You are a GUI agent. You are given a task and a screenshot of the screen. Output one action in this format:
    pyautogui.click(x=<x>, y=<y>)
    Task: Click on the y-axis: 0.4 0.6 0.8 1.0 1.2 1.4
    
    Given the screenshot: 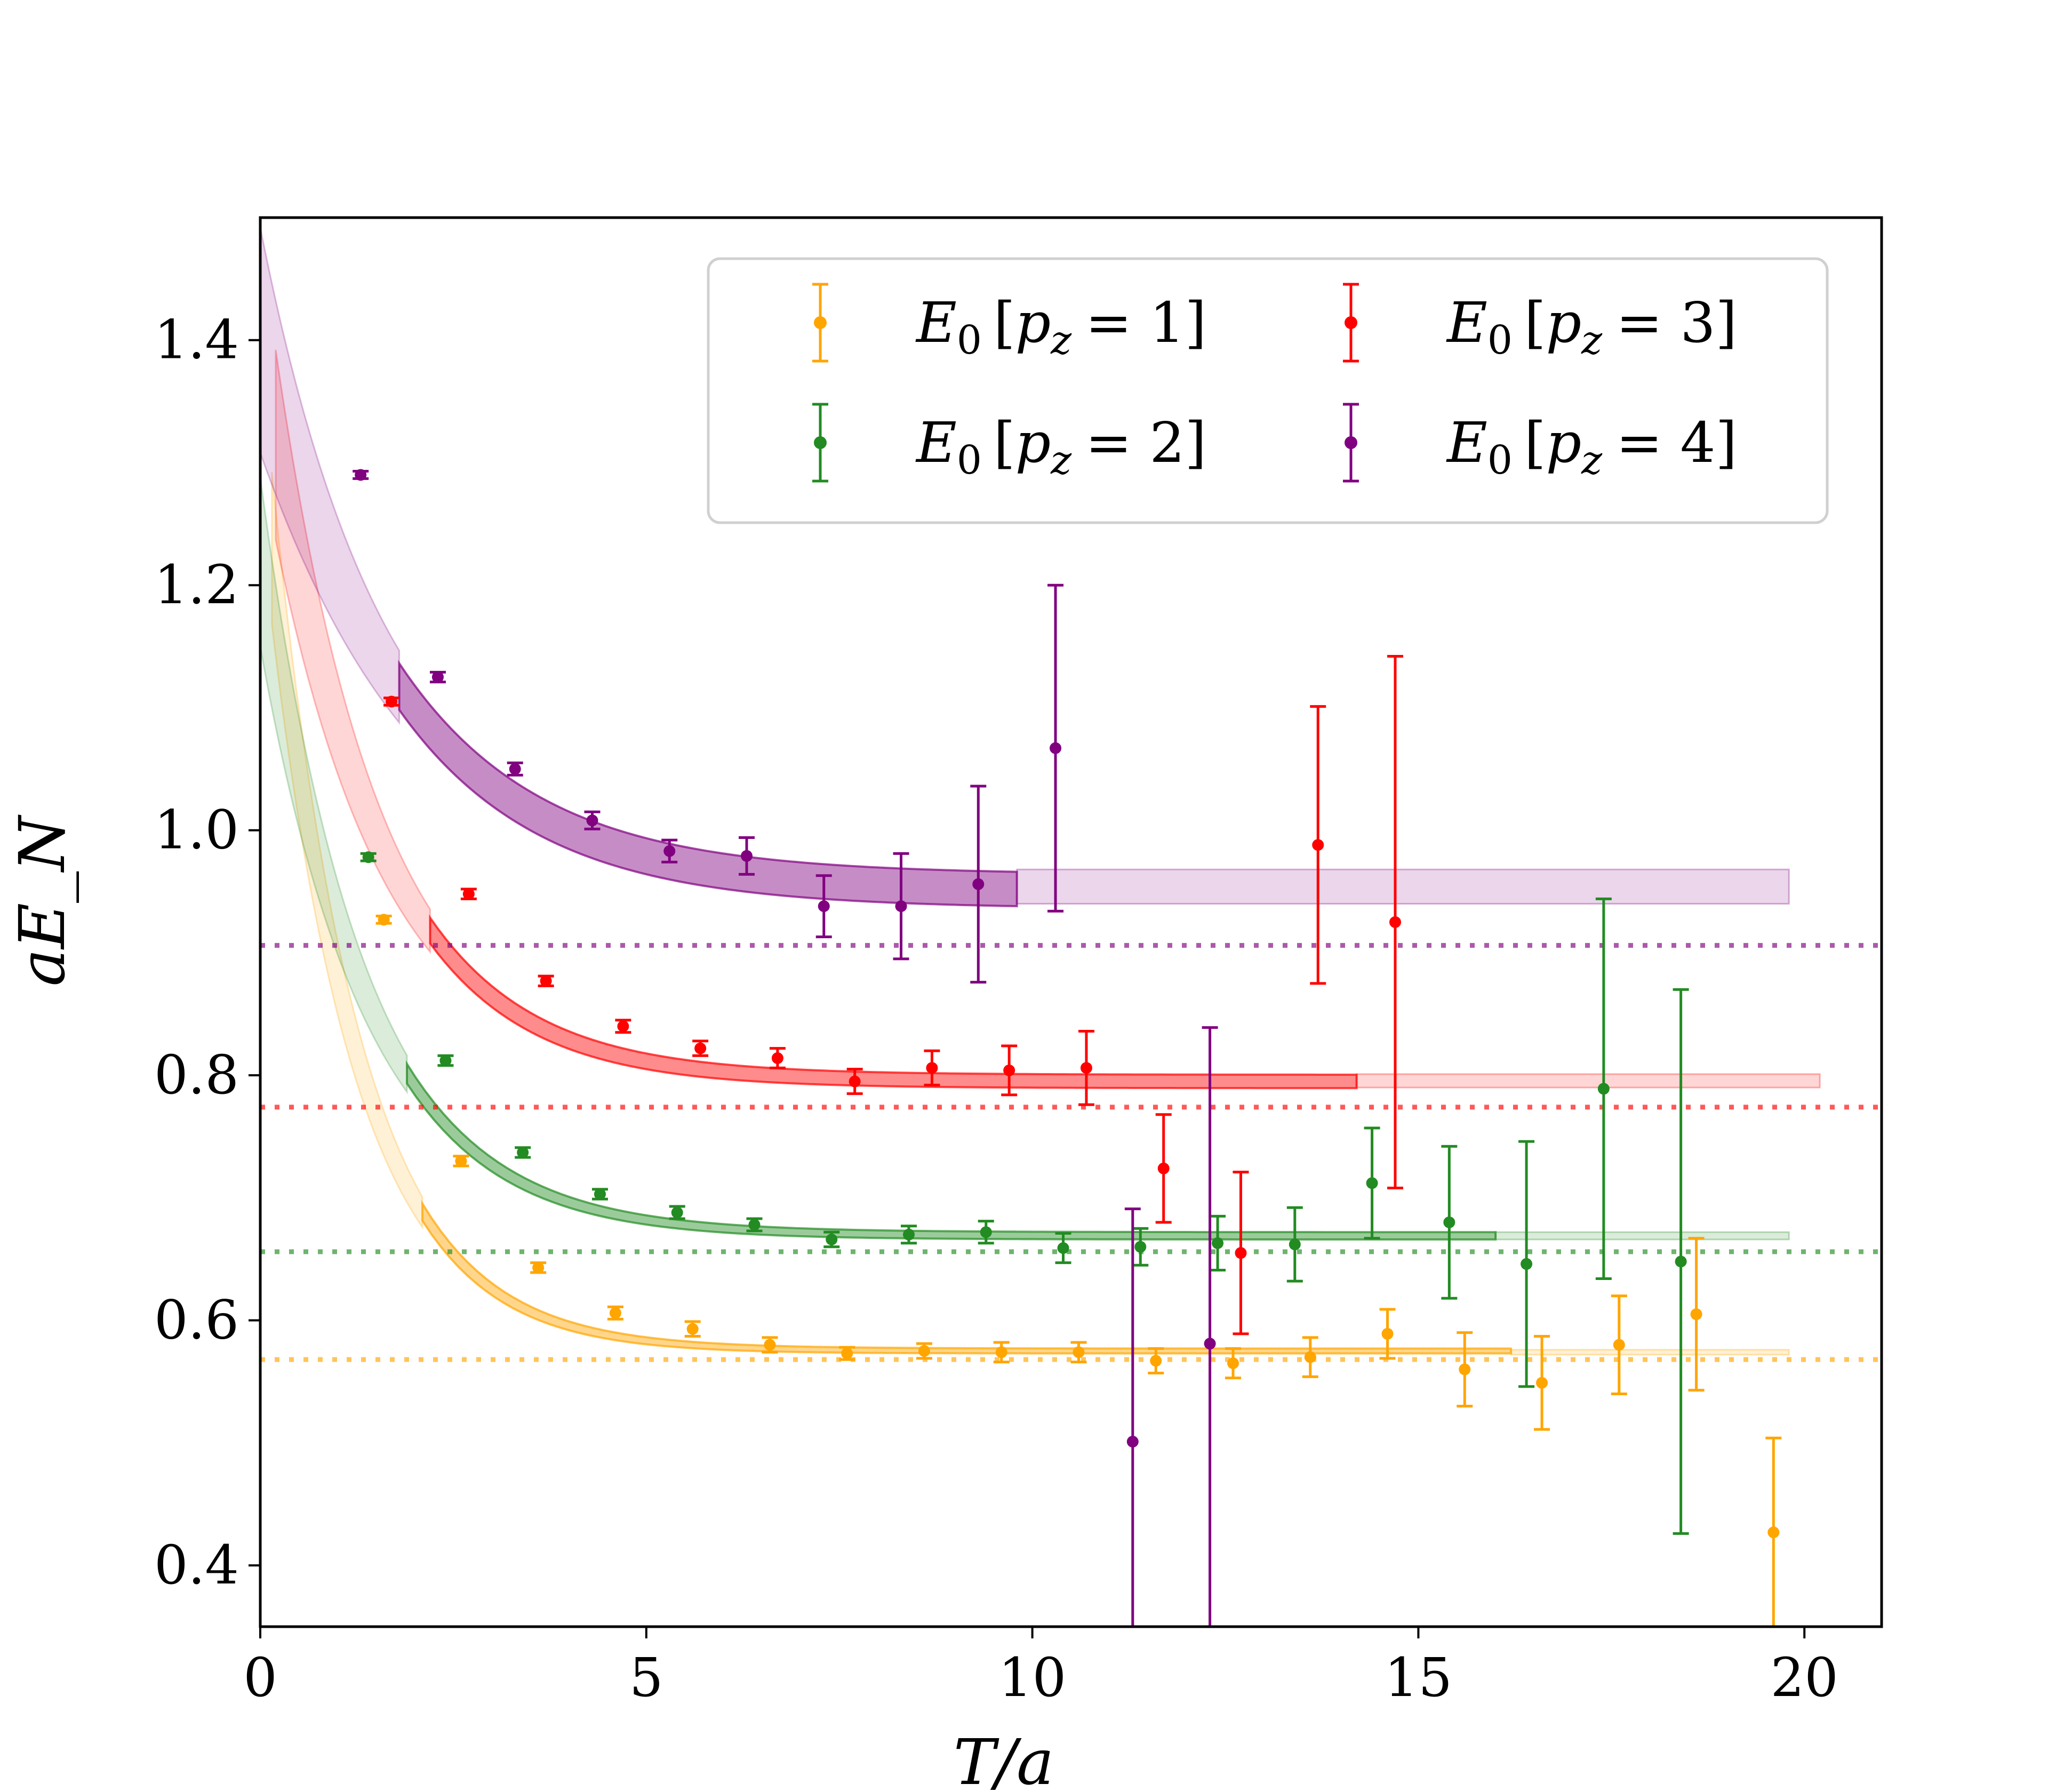 What is the action you would take?
    pyautogui.click(x=207, y=952)
    